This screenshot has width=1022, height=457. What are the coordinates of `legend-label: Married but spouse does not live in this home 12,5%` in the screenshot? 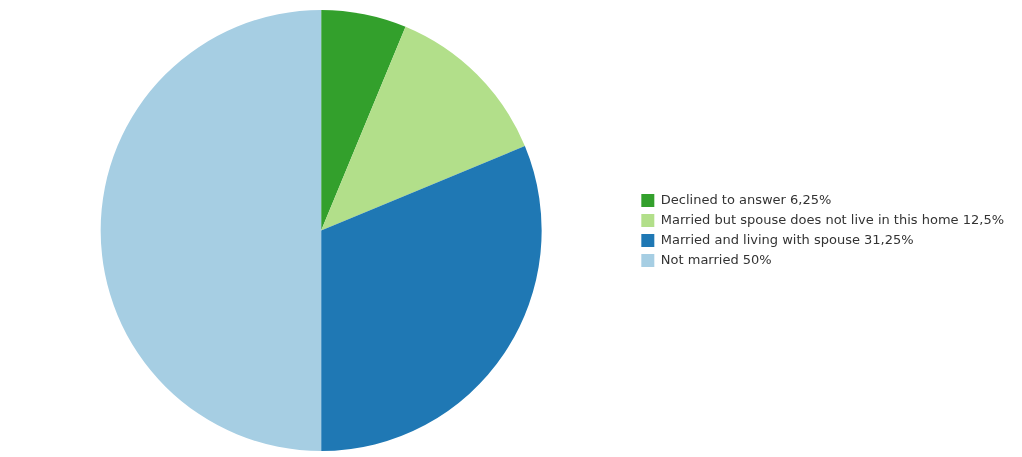 It's located at (832, 219).